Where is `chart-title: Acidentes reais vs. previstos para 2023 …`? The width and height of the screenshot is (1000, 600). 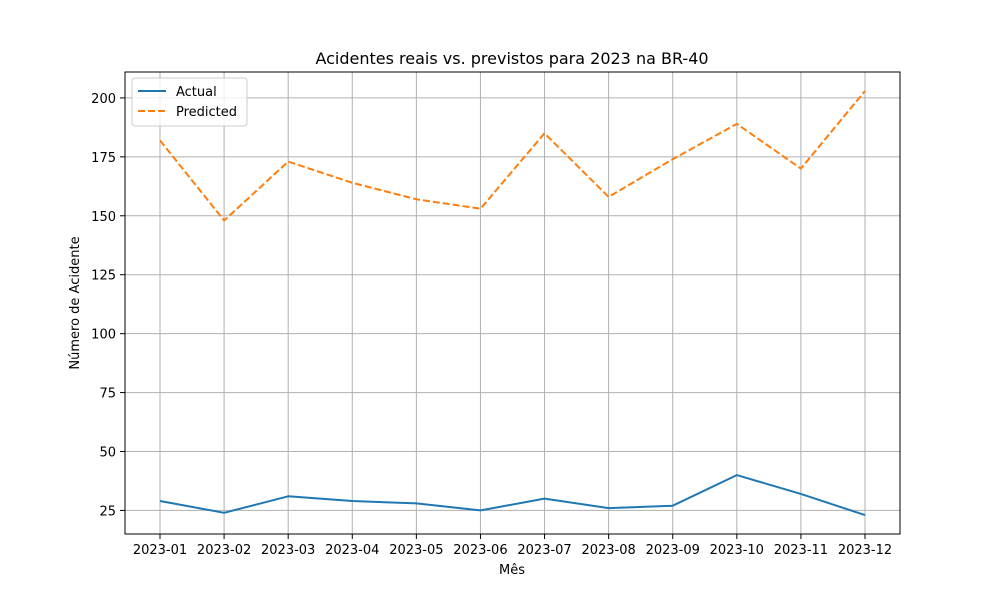 chart-title: Acidentes reais vs. previstos para 2023 … is located at coordinates (511, 58).